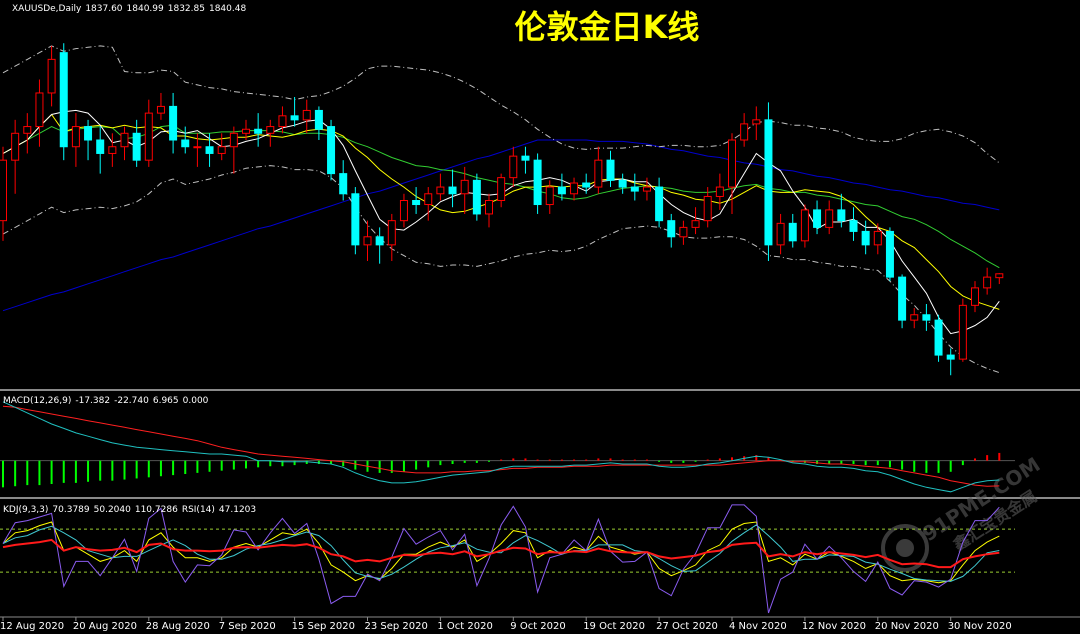  I want to click on x-tick-label: 9 Oct 2020, so click(537, 626).